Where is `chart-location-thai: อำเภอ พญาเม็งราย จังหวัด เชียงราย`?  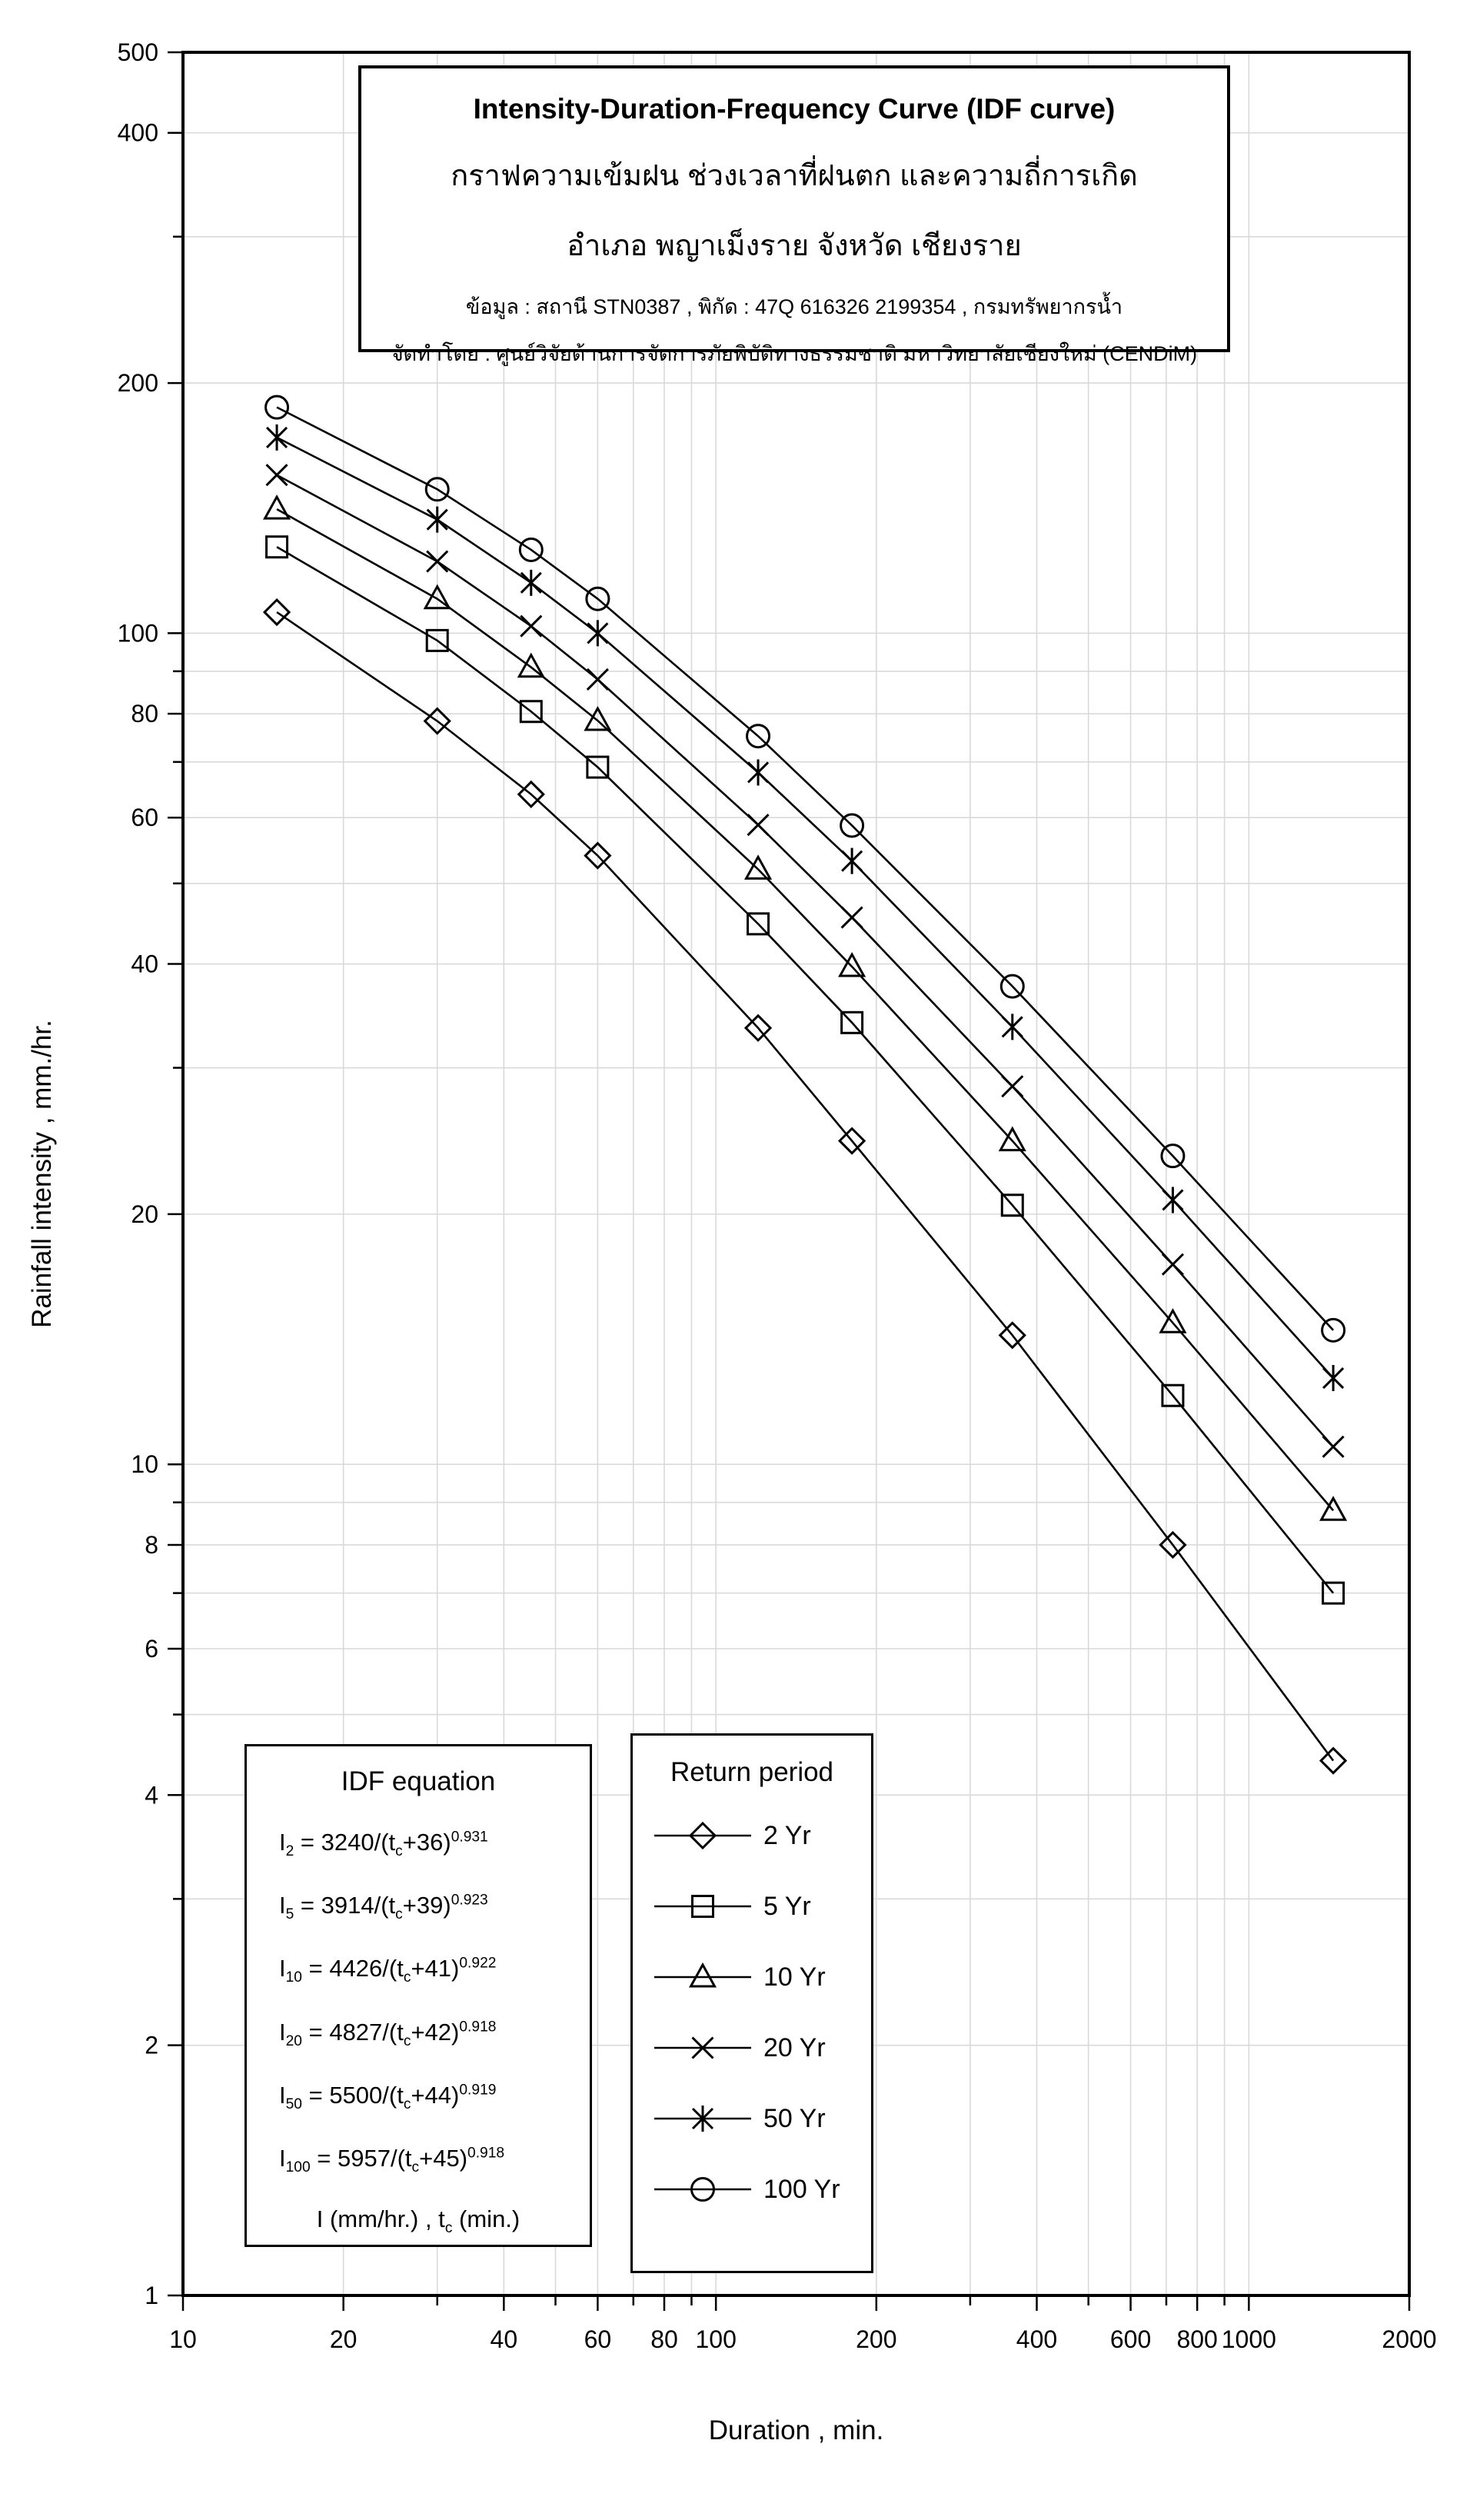
chart-location-thai: อำเภอ พญาเม็งราย จังหวัด เชียงราย is located at coordinates (795, 246).